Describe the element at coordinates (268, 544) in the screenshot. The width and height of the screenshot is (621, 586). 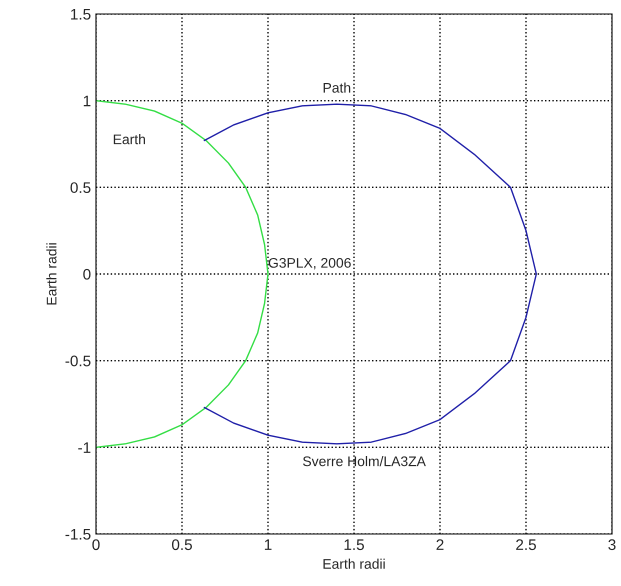
I see `x-tick-label: 1` at that location.